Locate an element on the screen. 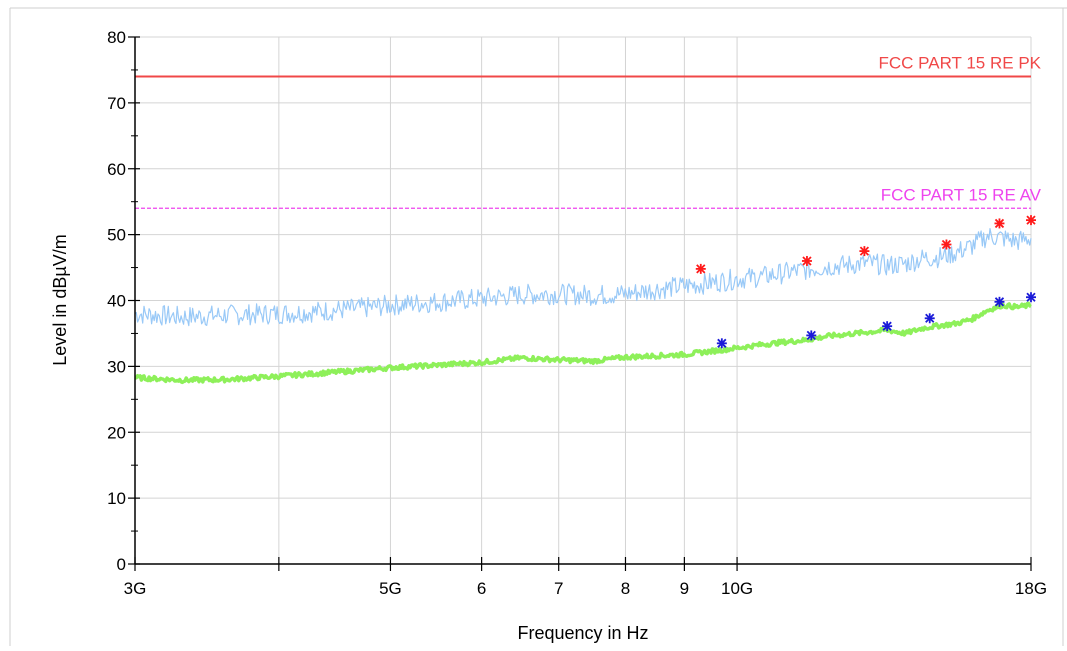 This screenshot has width=1067, height=651. peak-trace-line is located at coordinates (583, 277).